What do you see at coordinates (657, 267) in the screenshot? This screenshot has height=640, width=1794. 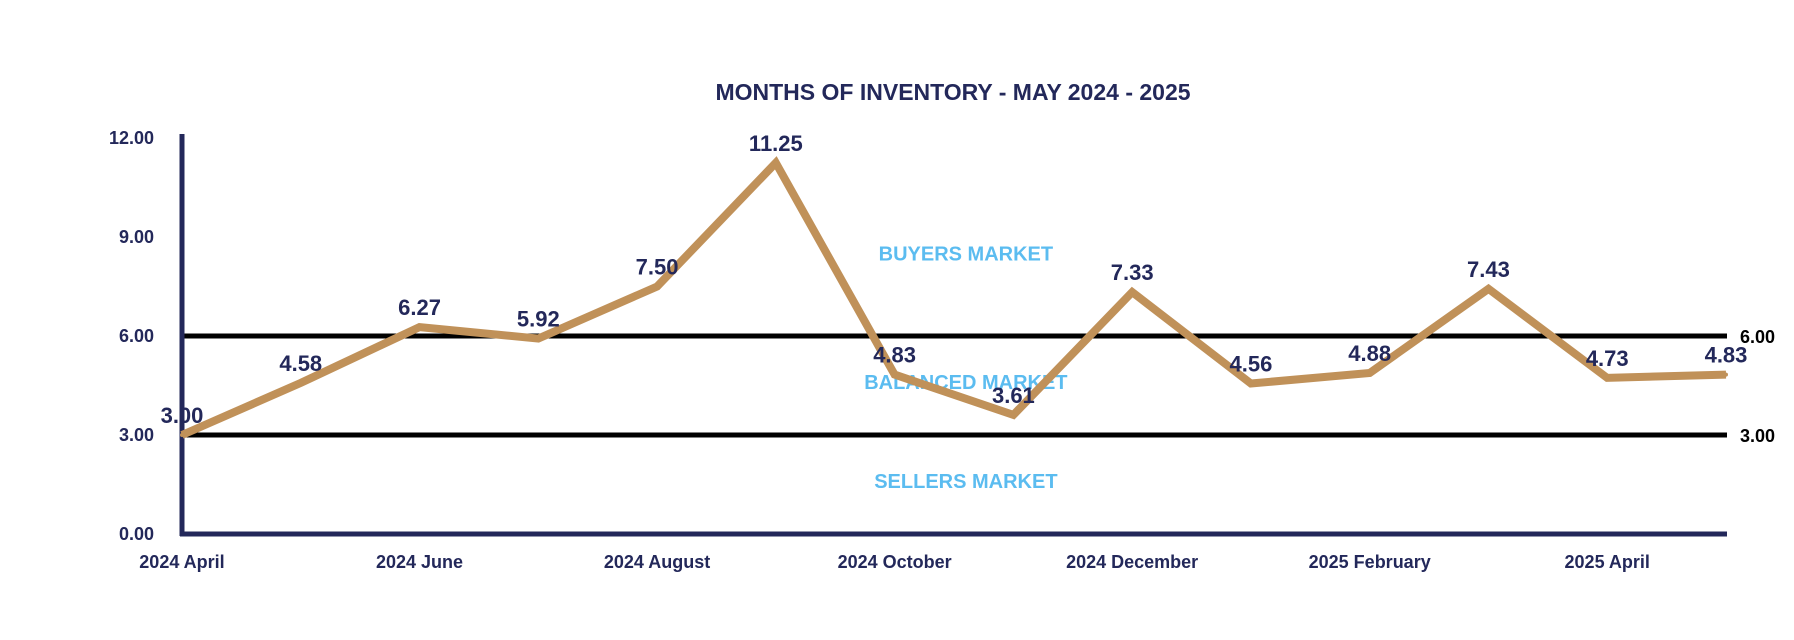 I see `data-label: 7.50` at bounding box center [657, 267].